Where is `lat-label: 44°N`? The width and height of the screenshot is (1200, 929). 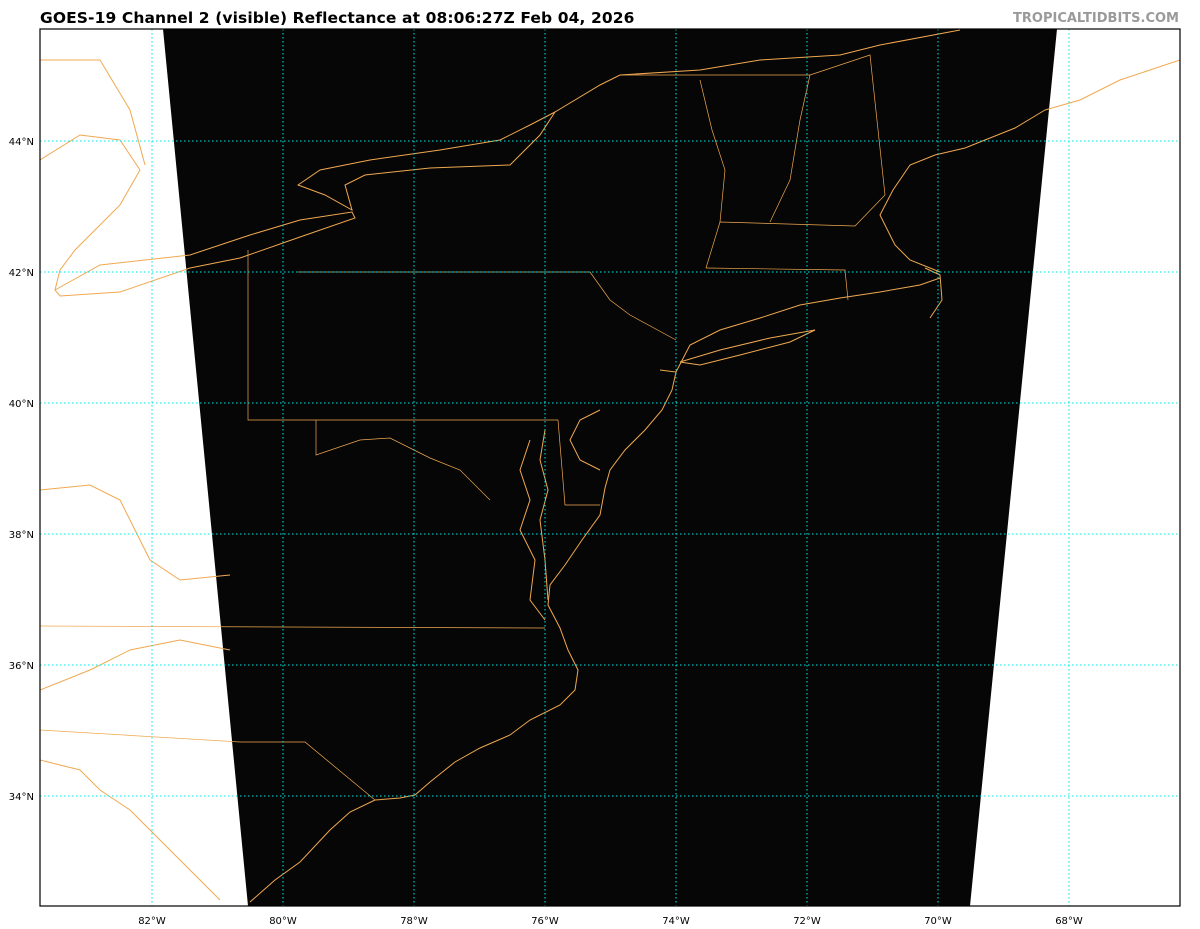
lat-label: 44°N is located at coordinates (21, 142).